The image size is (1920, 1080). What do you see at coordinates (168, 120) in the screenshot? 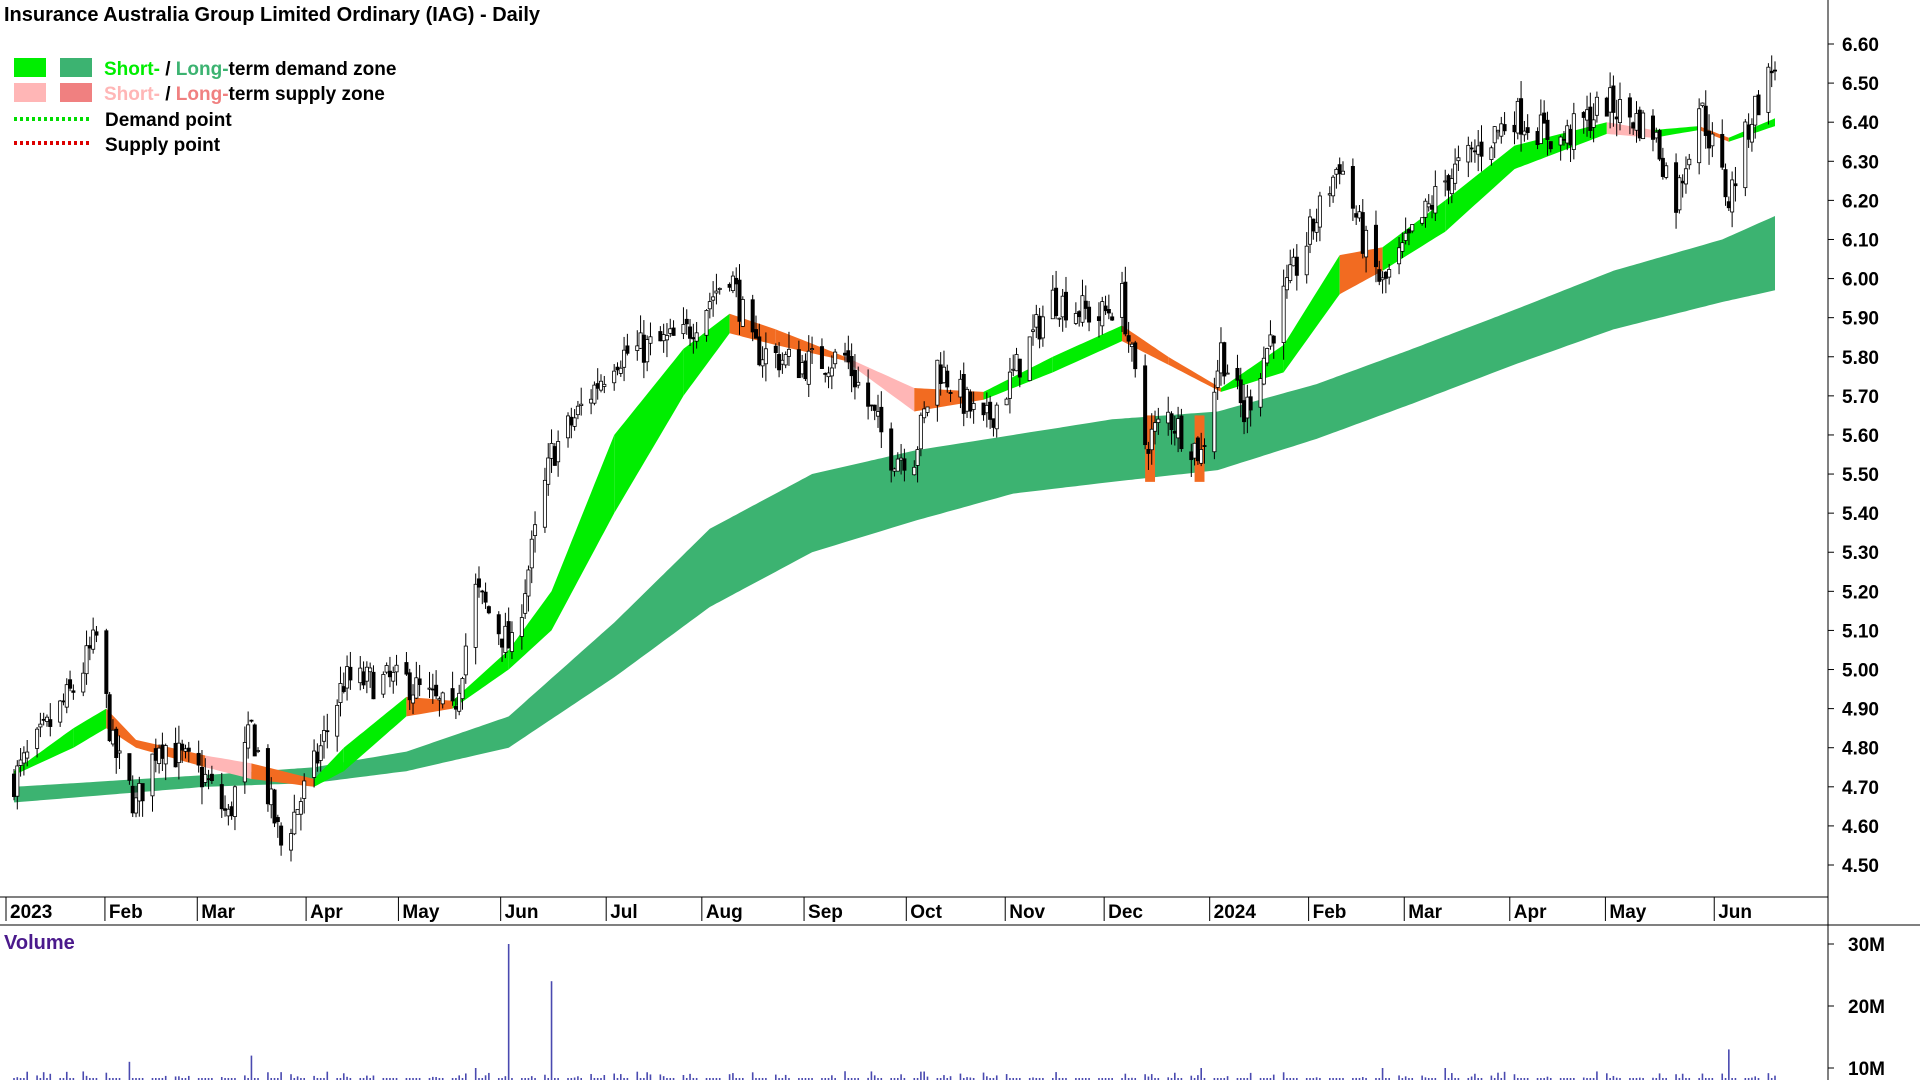
I see `legend-demand-point-label: Demand point` at bounding box center [168, 120].